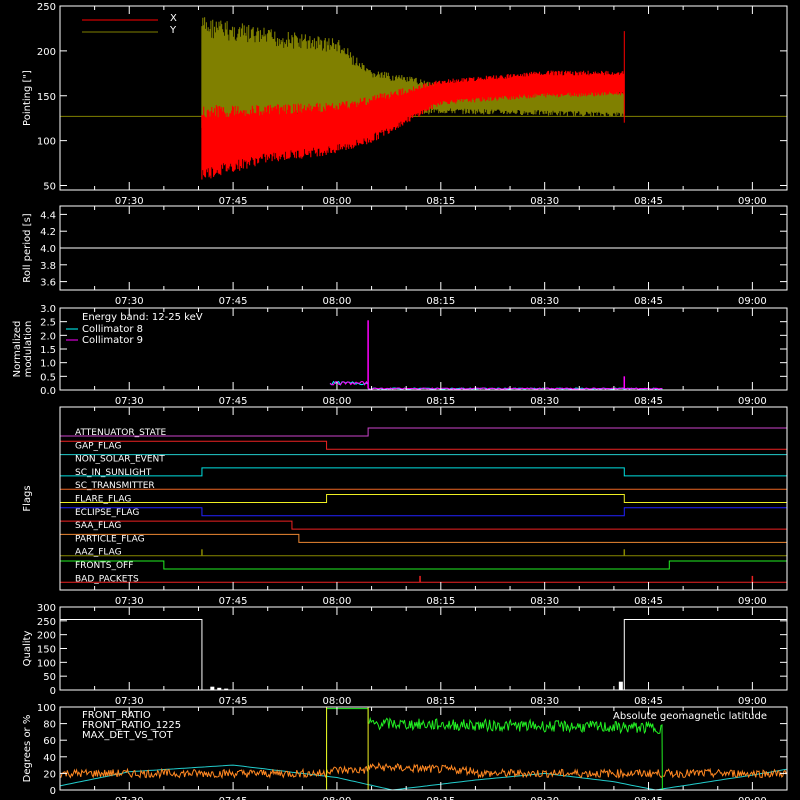 The image size is (800, 800). I want to click on flag-line-particle-flag, so click(423, 538).